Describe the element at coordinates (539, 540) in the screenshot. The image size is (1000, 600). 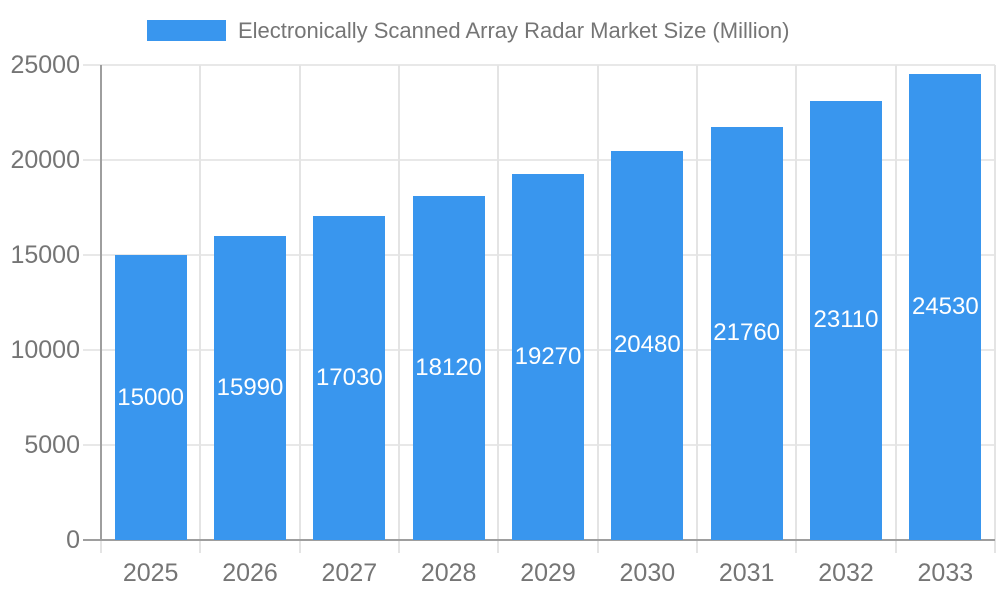
I see `x-axis-line` at that location.